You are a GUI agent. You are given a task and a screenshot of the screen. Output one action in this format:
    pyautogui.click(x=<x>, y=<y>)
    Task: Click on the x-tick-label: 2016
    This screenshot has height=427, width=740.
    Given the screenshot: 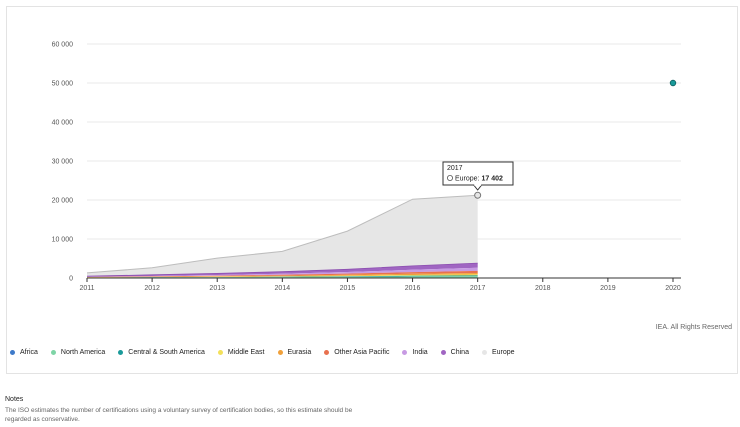 What is the action you would take?
    pyautogui.click(x=413, y=288)
    